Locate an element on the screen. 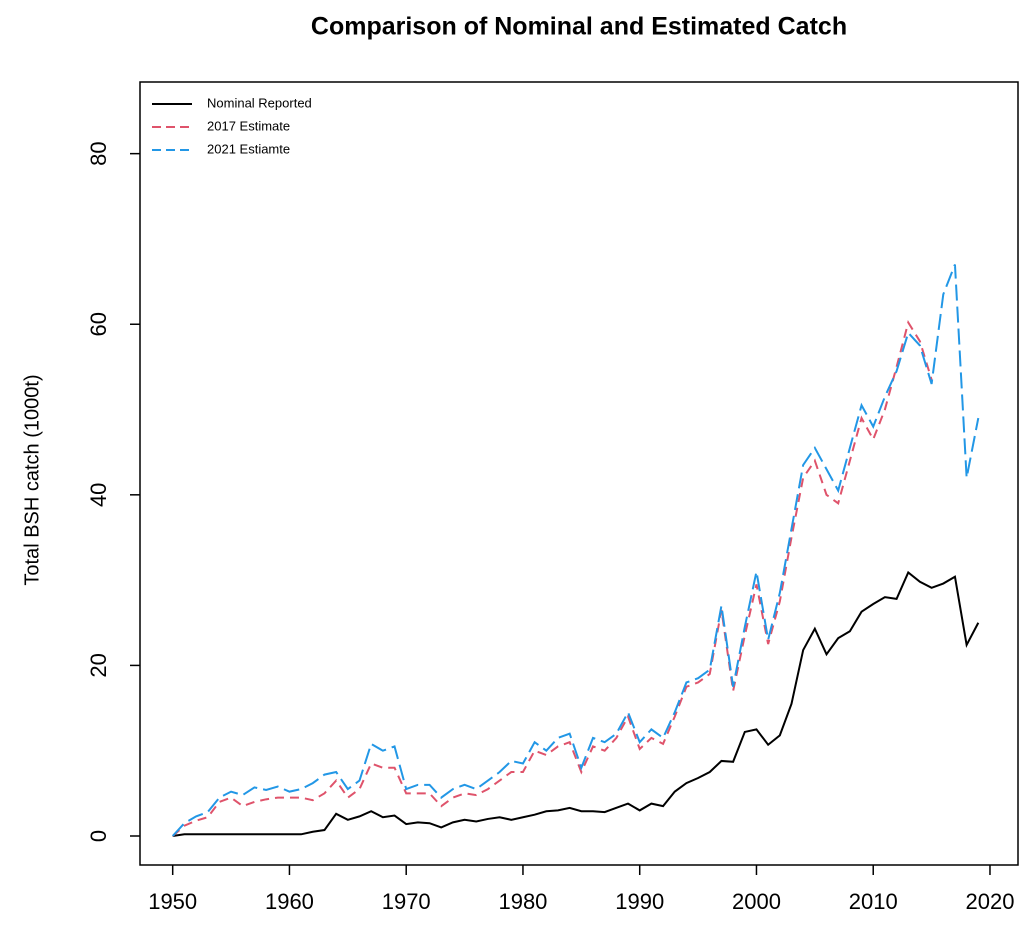 The height and width of the screenshot is (935, 1036). x-tick-label: 2000 is located at coordinates (756, 901).